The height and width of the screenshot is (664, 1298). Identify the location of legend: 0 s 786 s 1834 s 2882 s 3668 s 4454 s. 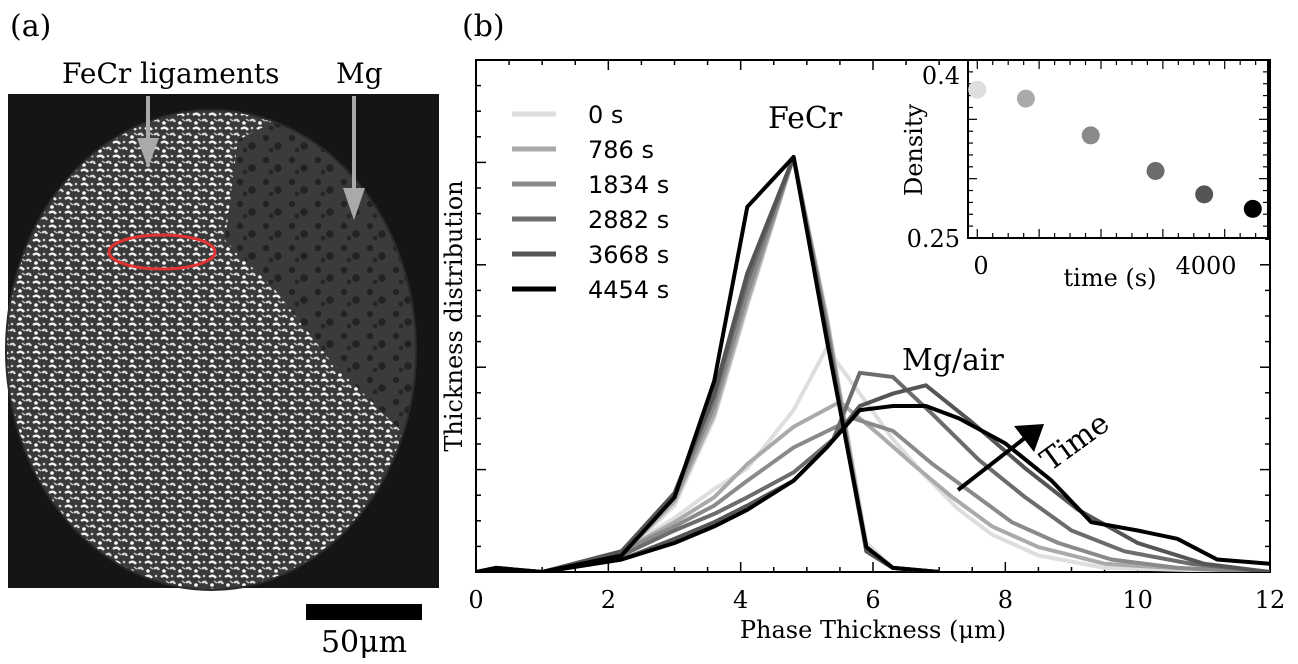
(590, 202).